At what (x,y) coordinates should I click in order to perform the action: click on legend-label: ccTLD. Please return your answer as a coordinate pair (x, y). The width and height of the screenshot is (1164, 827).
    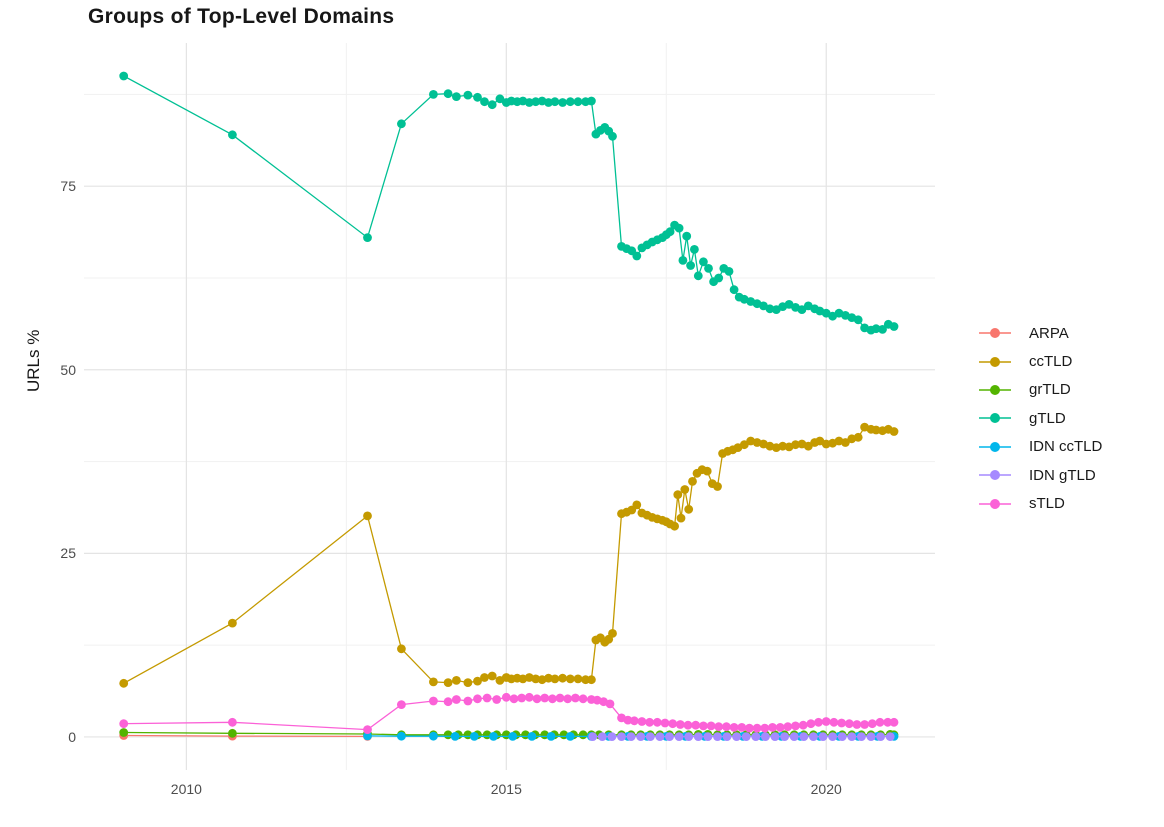
    Looking at the image, I should click on (1051, 362).